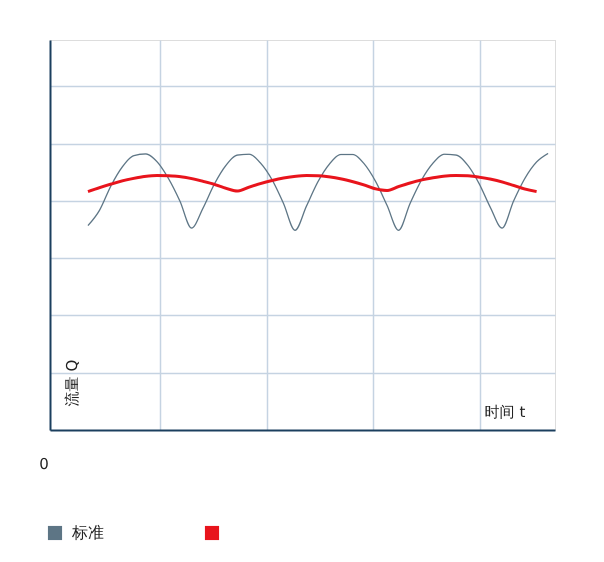 The height and width of the screenshot is (562, 604). What do you see at coordinates (72, 383) in the screenshot?
I see `y-axis-title: 流量 Q` at bounding box center [72, 383].